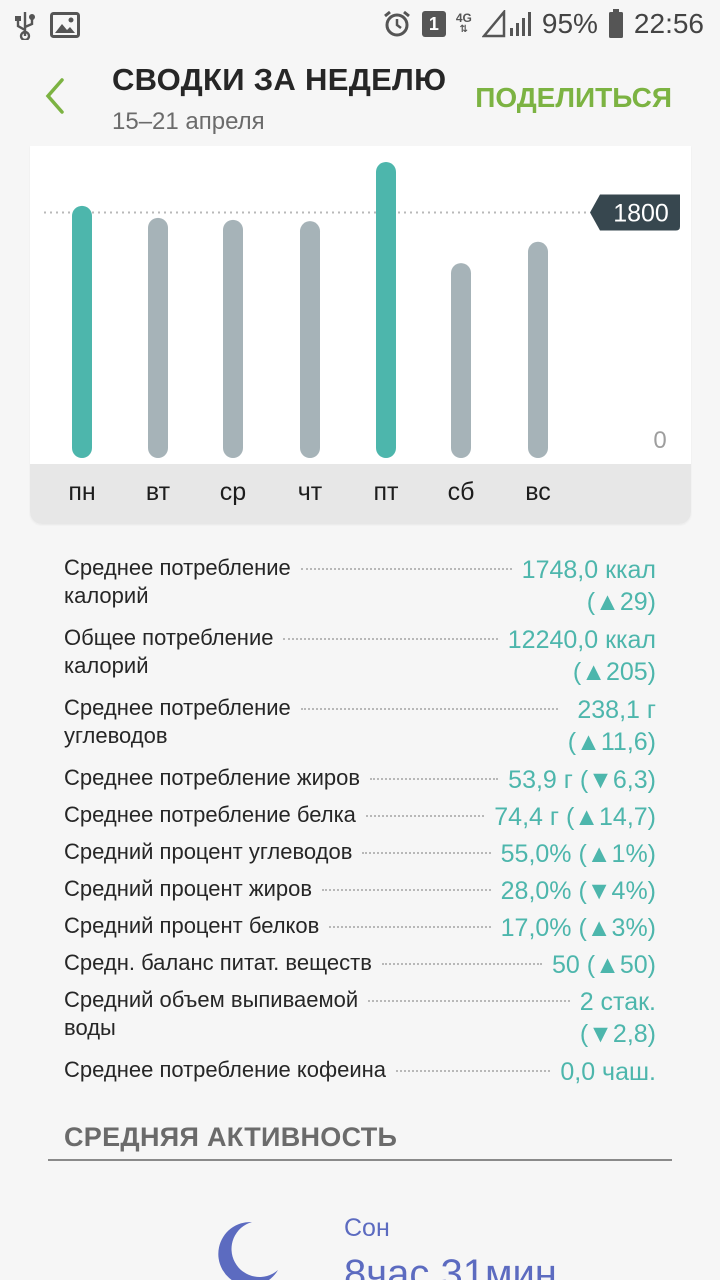 This screenshot has width=720, height=1280. What do you see at coordinates (360, 494) in the screenshot?
I see `chart-x-axis: пн вт ср чт пт сб вс` at bounding box center [360, 494].